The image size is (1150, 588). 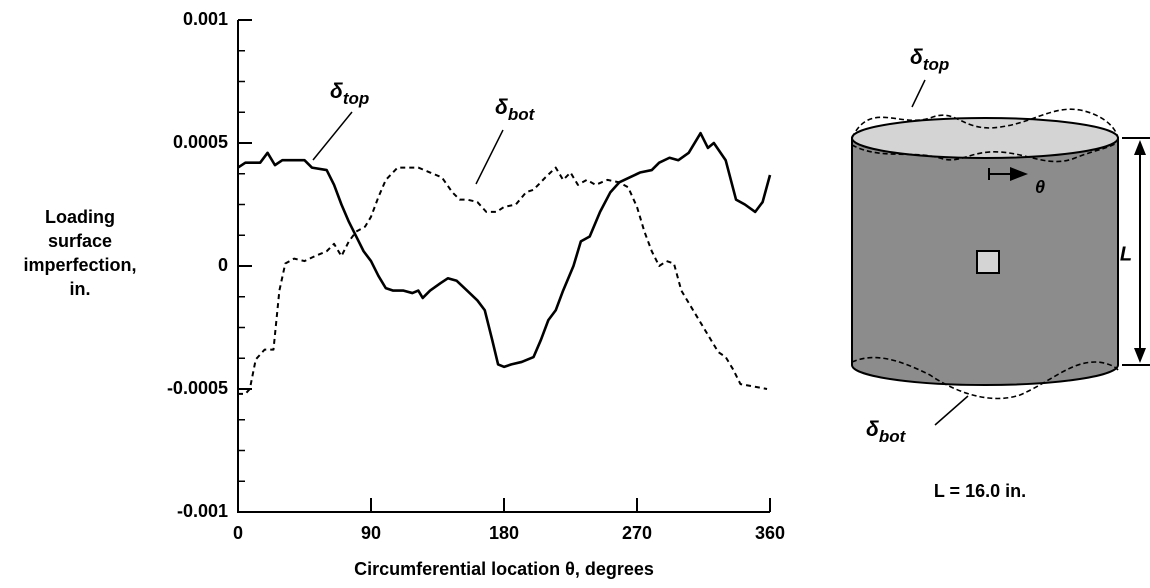 What do you see at coordinates (1019, 174) in the screenshot?
I see `theta-arrowhead` at bounding box center [1019, 174].